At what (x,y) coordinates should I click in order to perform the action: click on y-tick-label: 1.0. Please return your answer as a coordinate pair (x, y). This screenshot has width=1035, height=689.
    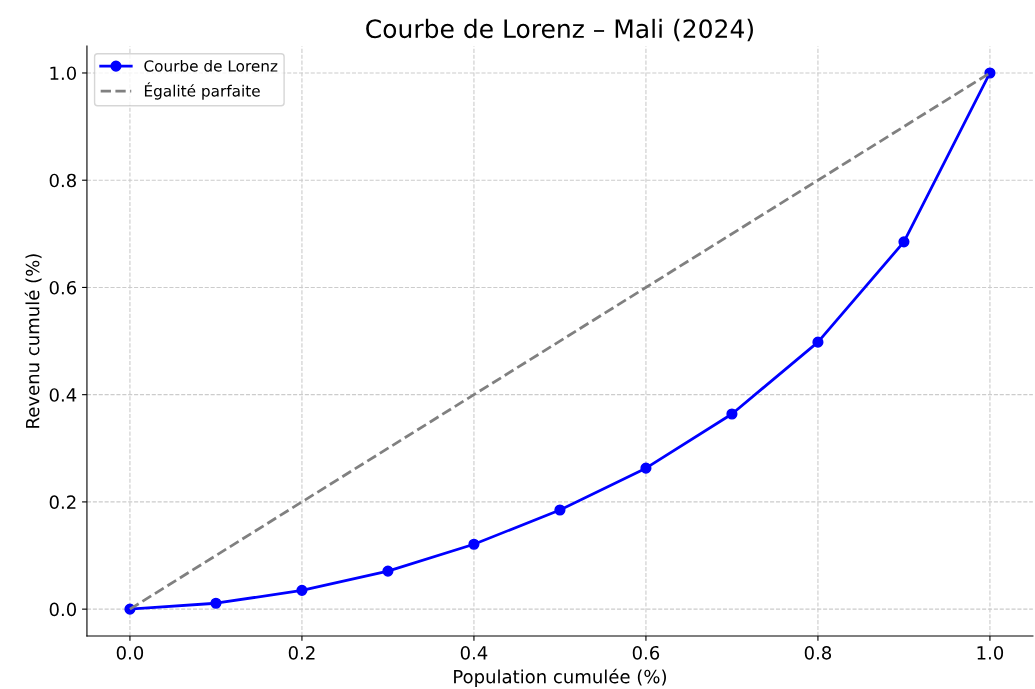
    Looking at the image, I should click on (63, 73).